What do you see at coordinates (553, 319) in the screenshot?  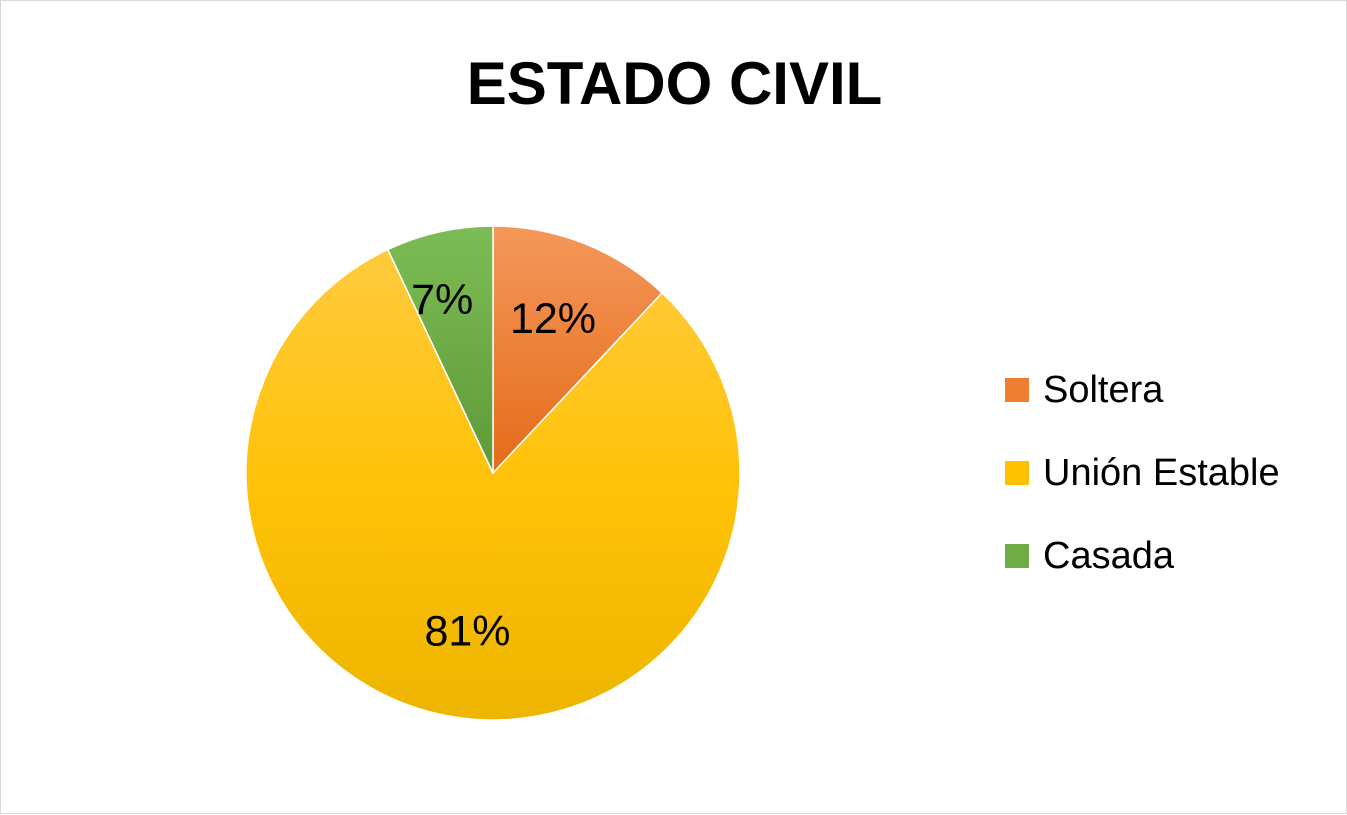 I see `data-label-soltera: 12%` at bounding box center [553, 319].